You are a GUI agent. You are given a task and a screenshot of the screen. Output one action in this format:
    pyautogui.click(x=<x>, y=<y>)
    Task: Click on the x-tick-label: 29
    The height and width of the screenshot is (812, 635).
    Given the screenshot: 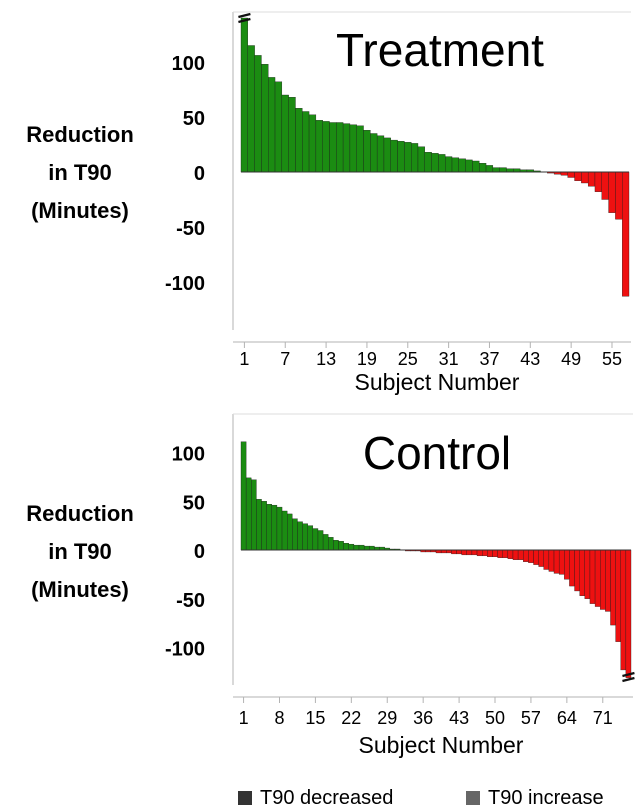 What is the action you would take?
    pyautogui.click(x=387, y=718)
    